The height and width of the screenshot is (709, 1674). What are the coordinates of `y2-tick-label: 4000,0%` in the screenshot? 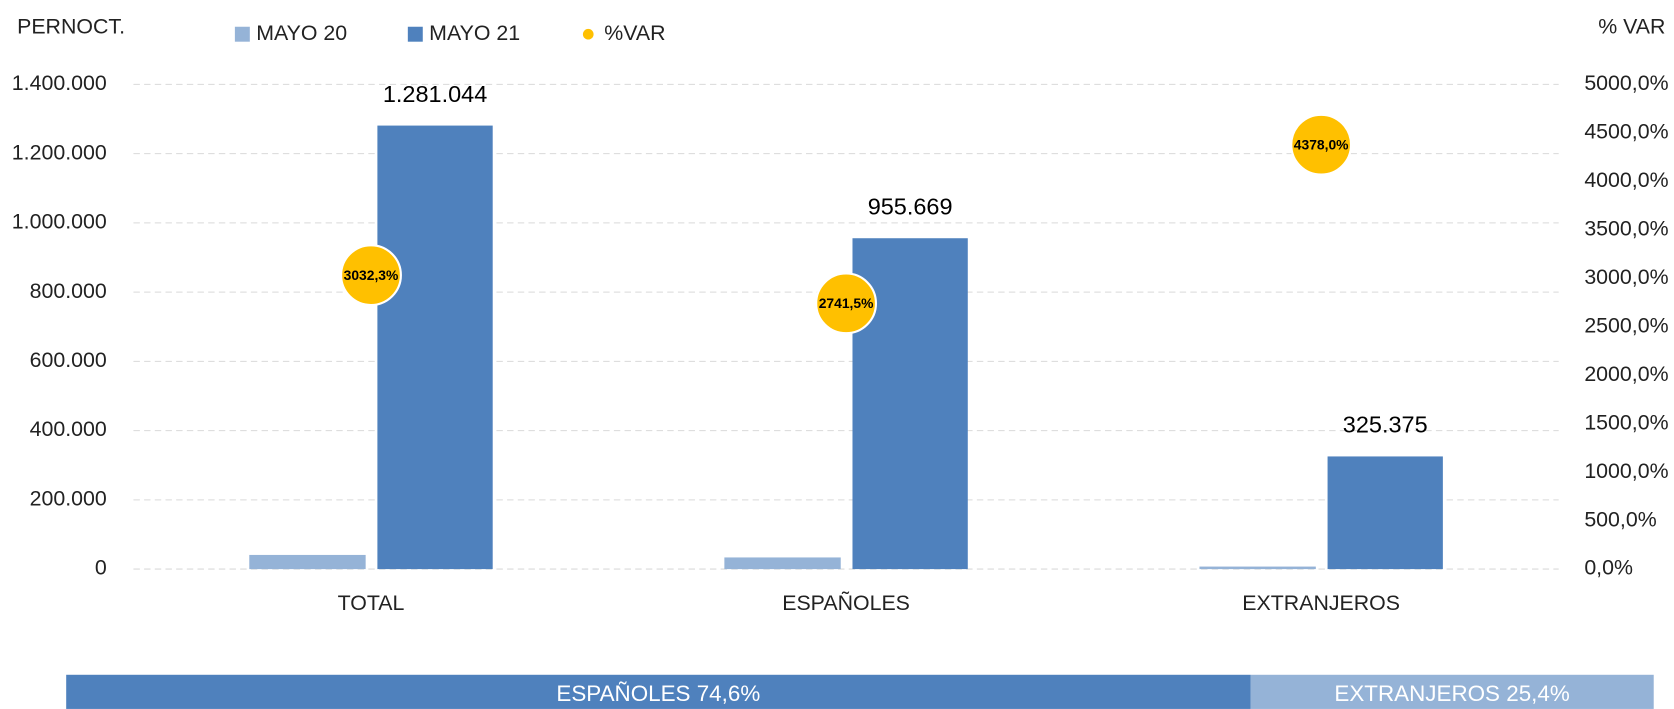 It's located at (1626, 180).